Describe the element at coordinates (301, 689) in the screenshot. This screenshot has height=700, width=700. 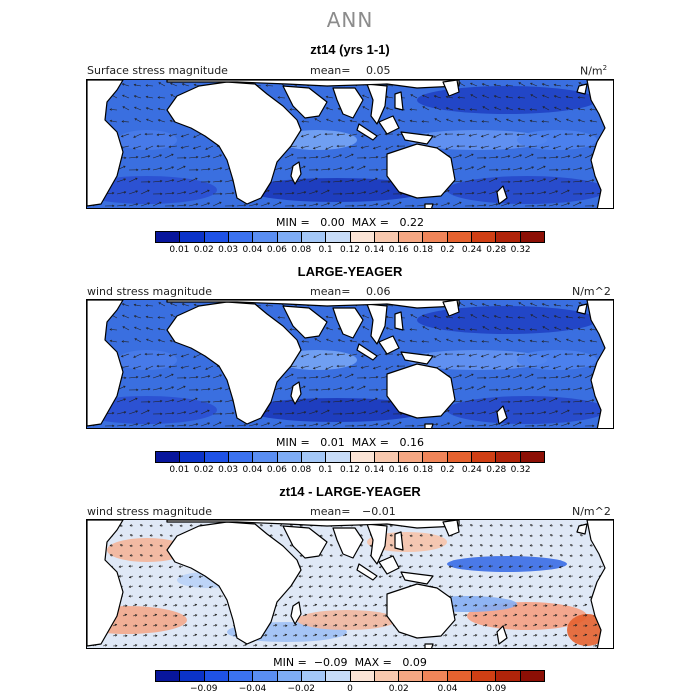
I see `colorbar-tick-label: −0.02` at that location.